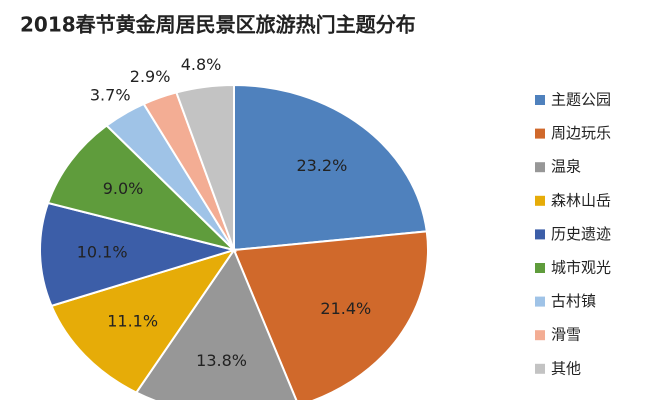 The width and height of the screenshot is (659, 400). Describe the element at coordinates (345, 308) in the screenshot. I see `data-label: 21.4%` at that location.